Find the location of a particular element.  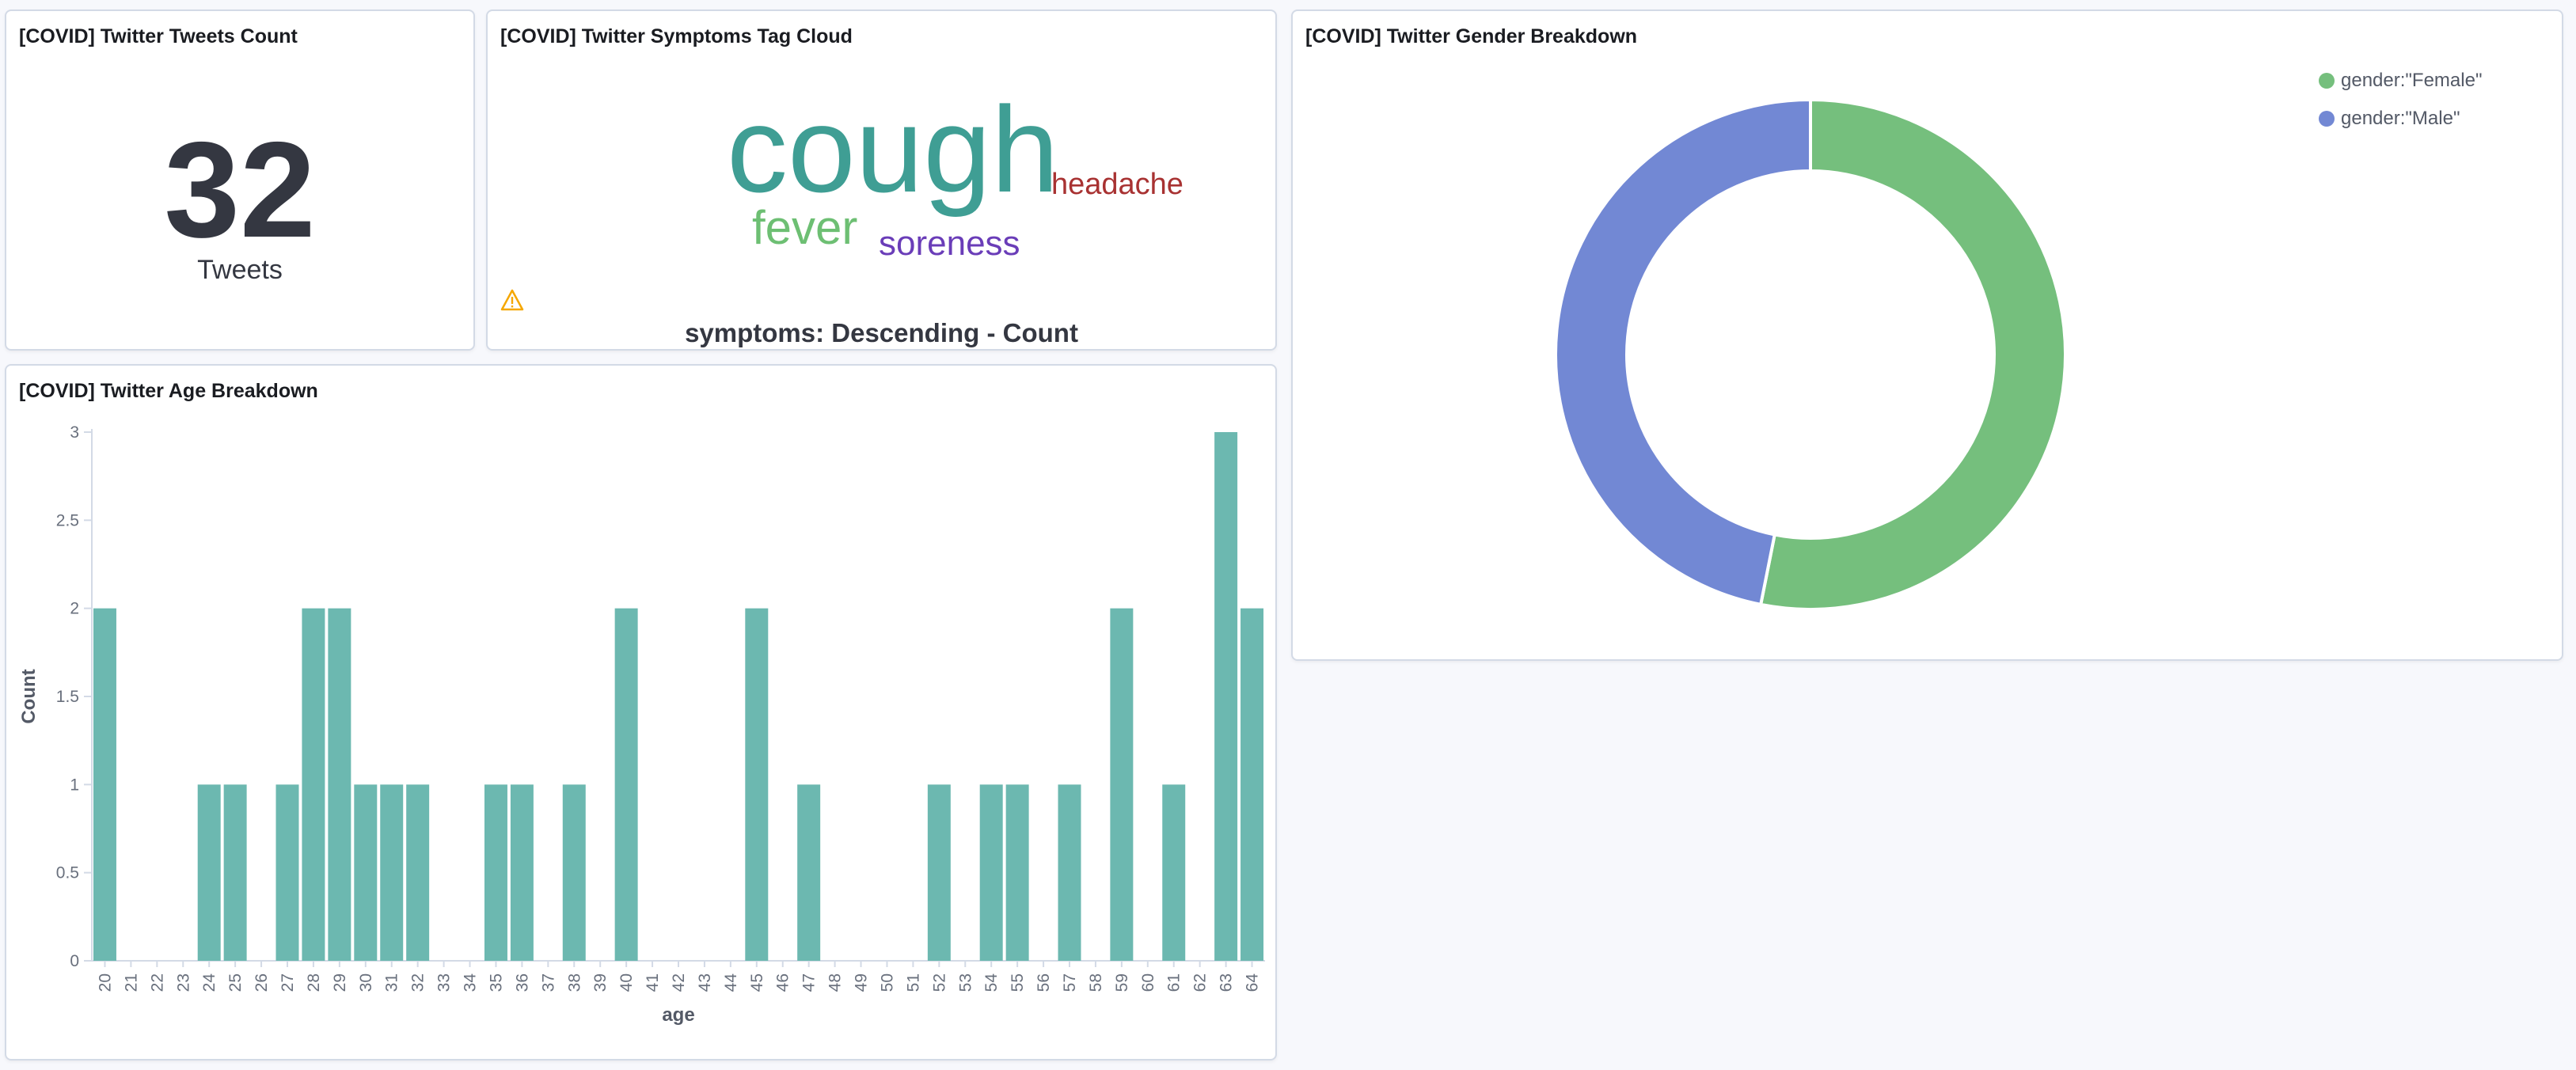

x-tick-label: 41 is located at coordinates (653, 982).